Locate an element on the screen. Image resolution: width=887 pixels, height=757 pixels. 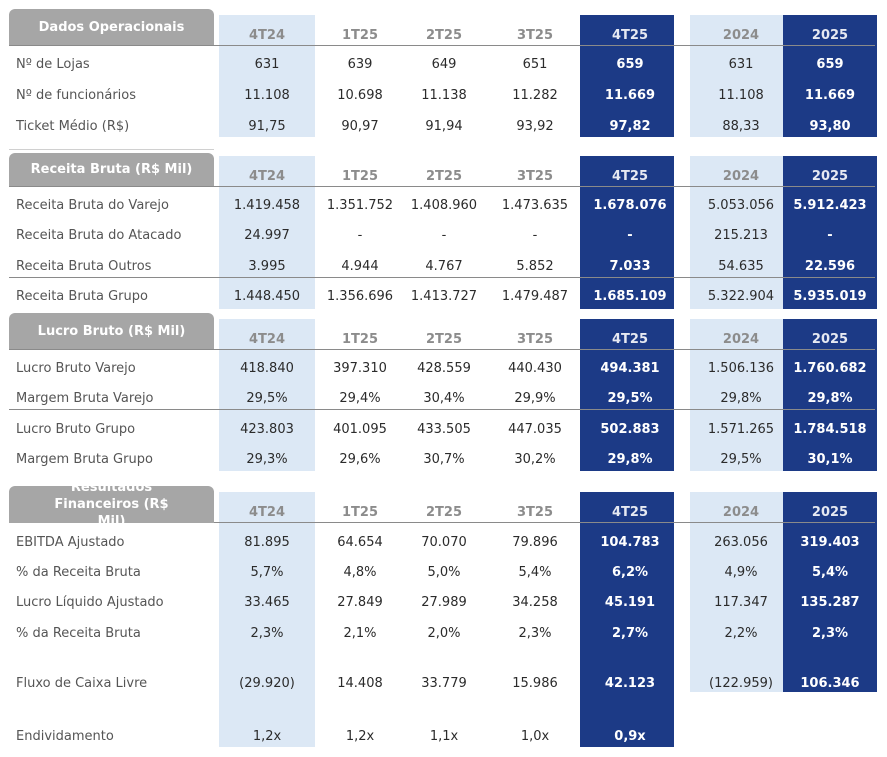
cell-4T25: 104.783 is located at coordinates (630, 542).